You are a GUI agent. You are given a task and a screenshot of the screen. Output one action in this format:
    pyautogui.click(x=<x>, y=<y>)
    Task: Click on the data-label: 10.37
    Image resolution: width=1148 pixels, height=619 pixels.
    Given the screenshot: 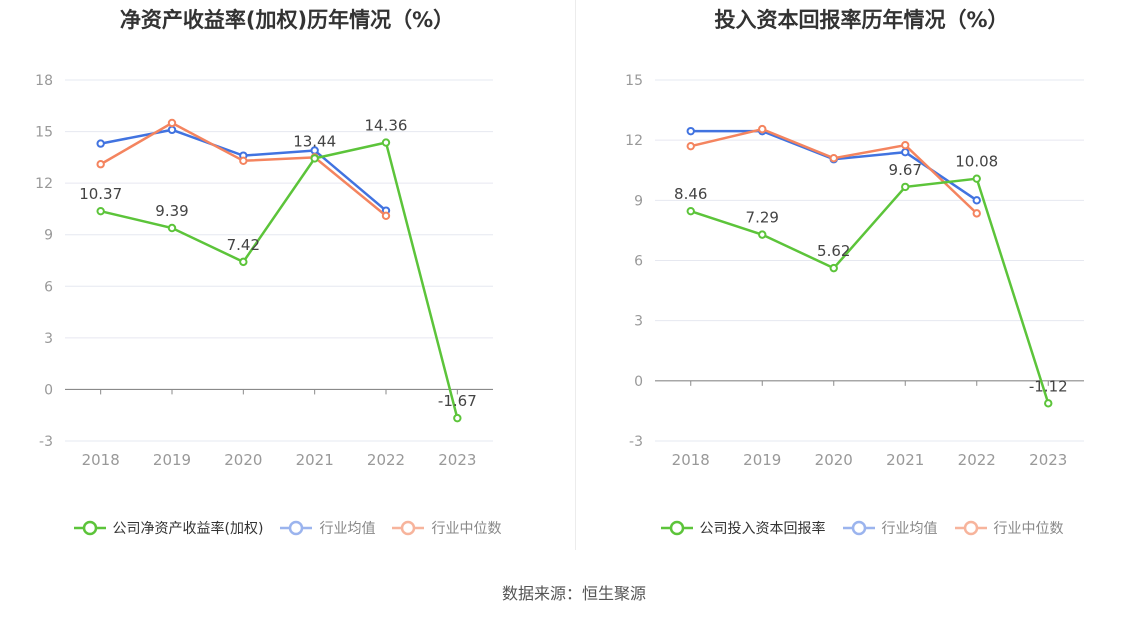 What is the action you would take?
    pyautogui.click(x=100, y=194)
    